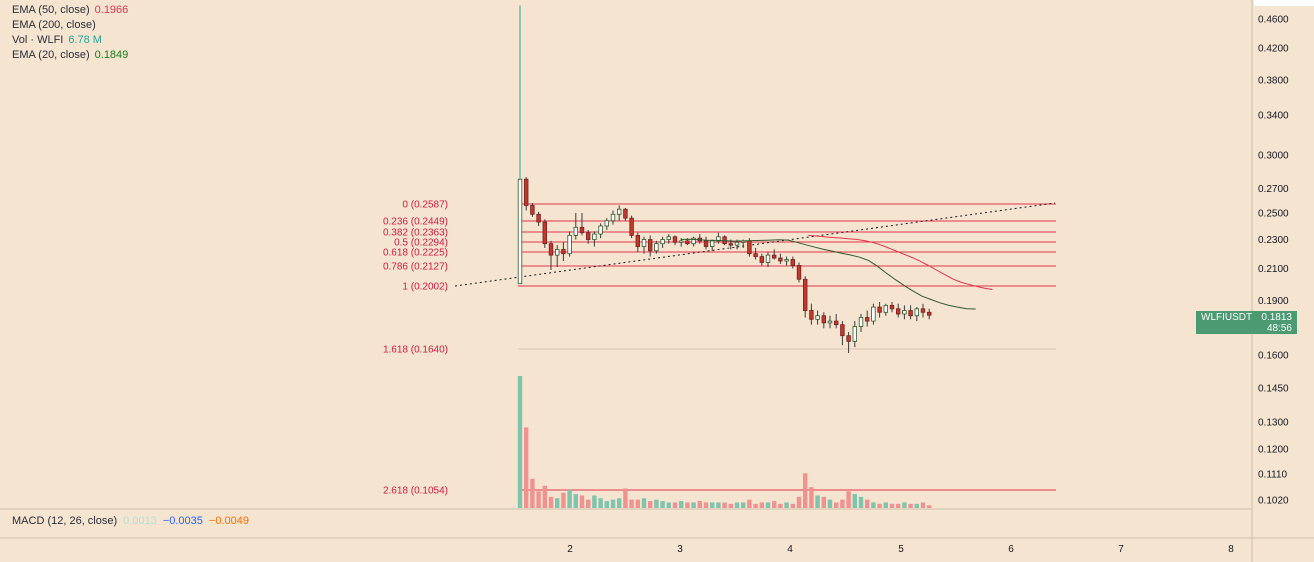  Describe the element at coordinates (900, 549) in the screenshot. I see `time-axis: 2 3 4 5 6 7 8` at that location.